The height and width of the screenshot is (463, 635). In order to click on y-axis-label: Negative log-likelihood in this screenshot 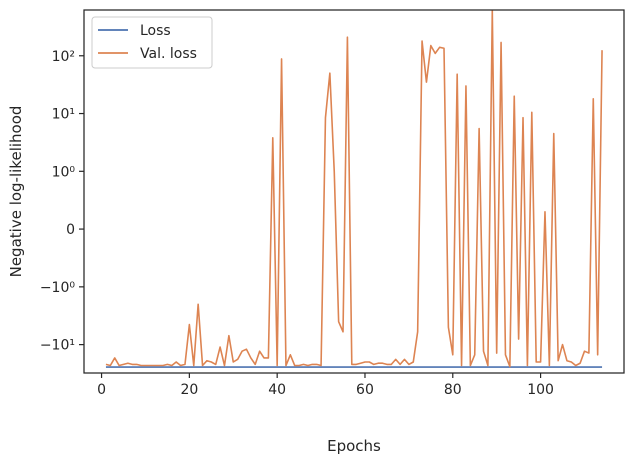, I will do `click(16, 192)`.